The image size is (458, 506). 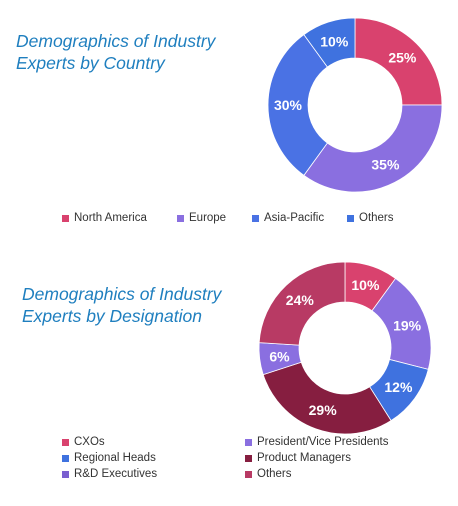 What do you see at coordinates (345, 348) in the screenshot?
I see `designation-donut-chart: 10% 19% 12% 29% 6% 24%` at bounding box center [345, 348].